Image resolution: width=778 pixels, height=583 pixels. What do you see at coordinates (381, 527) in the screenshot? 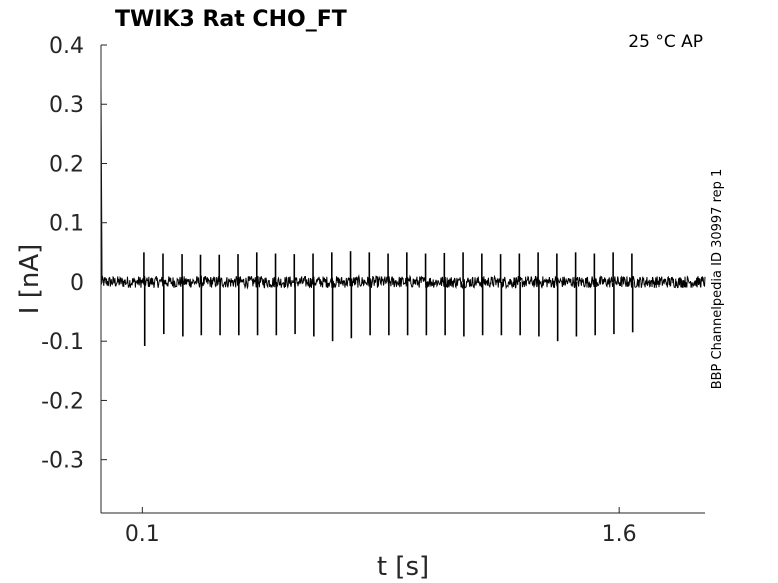
I see `x-ticks: 0.1 1.6` at bounding box center [381, 527].